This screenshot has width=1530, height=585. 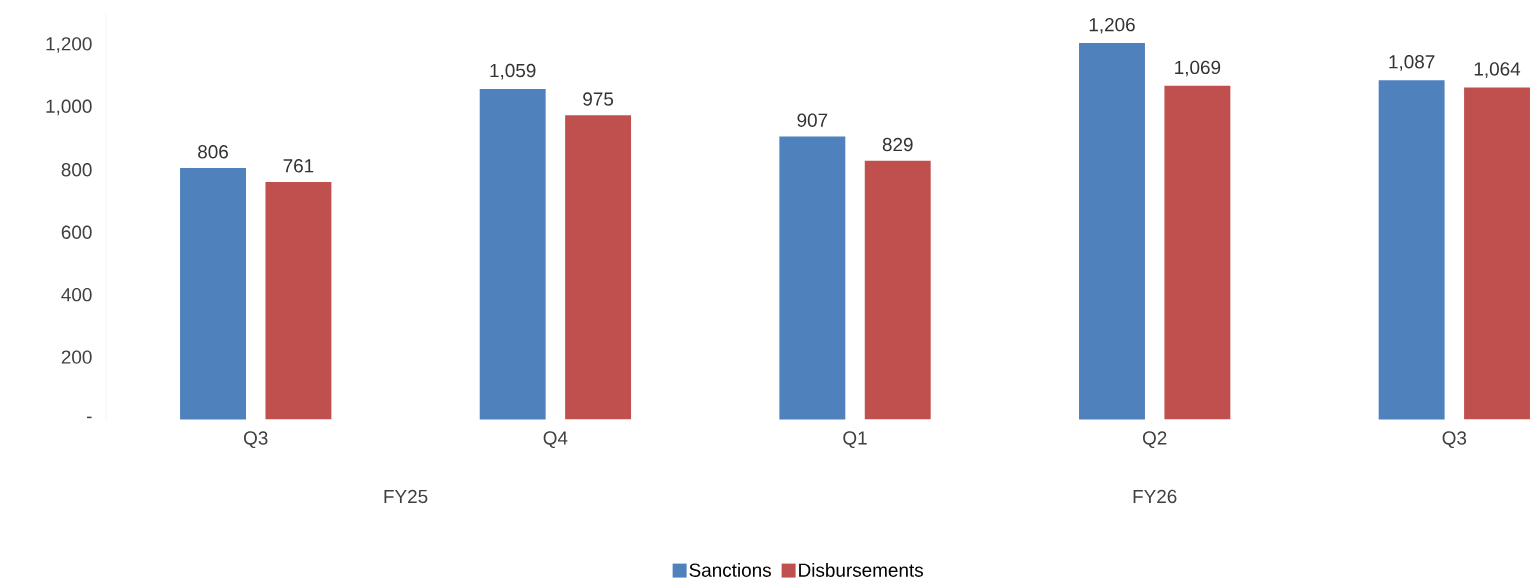 What do you see at coordinates (1155, 496) in the screenshot?
I see `text: FY26` at bounding box center [1155, 496].